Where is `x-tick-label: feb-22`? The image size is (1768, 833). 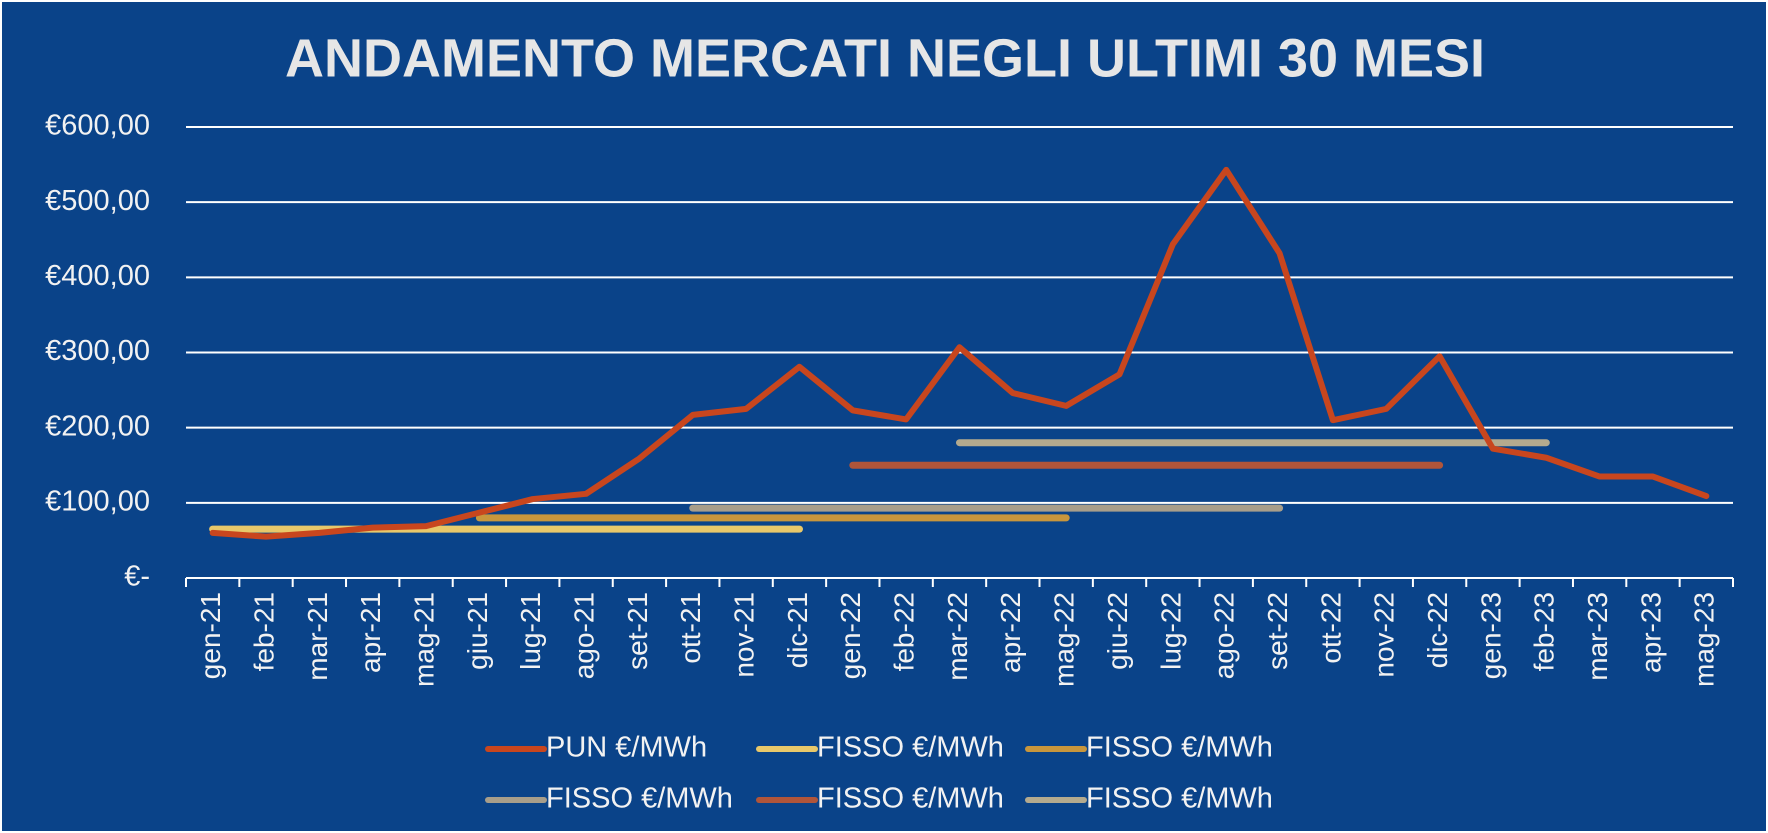
x-tick-label: feb-22 is located at coordinates (904, 631).